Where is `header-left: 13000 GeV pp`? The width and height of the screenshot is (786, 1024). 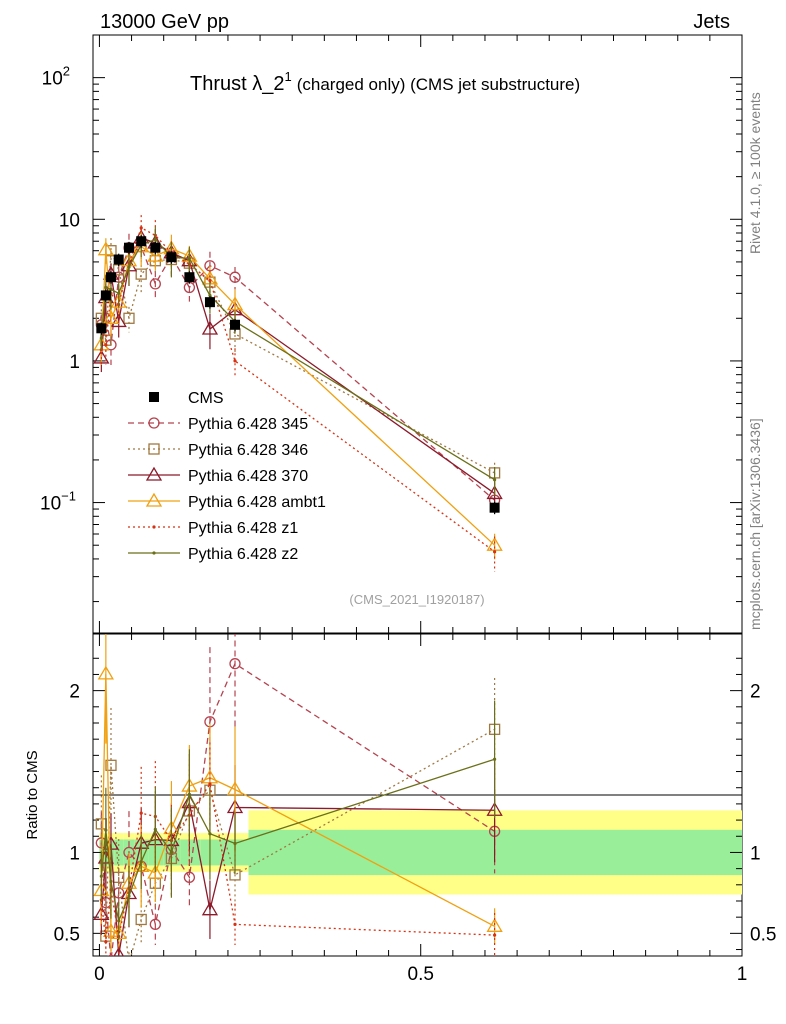
header-left: 13000 GeV pp is located at coordinates (164, 22).